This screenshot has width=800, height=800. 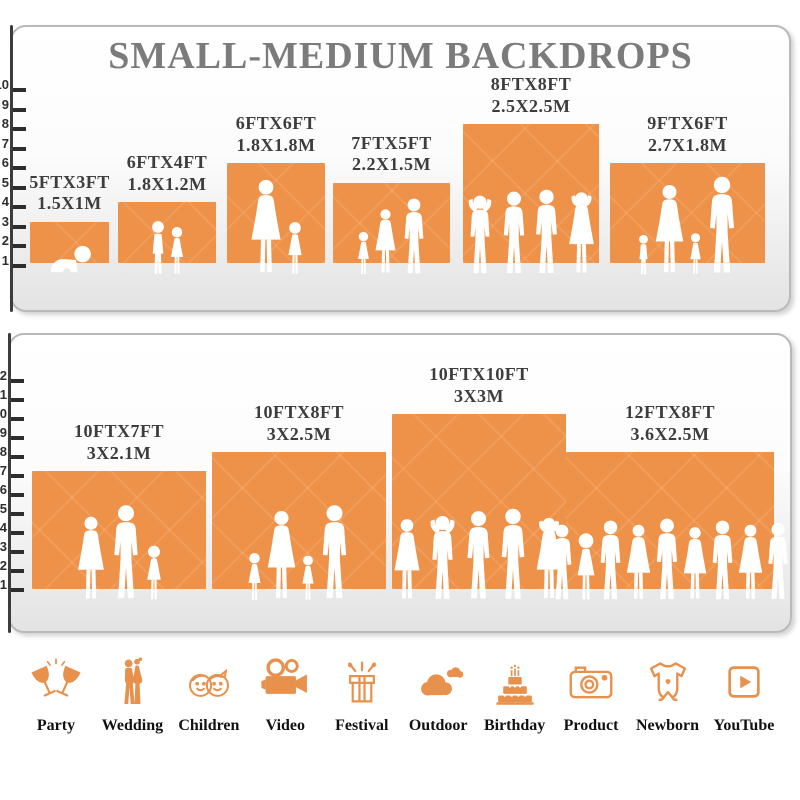 I want to click on ruler-number: 10, so click(x=3, y=413).